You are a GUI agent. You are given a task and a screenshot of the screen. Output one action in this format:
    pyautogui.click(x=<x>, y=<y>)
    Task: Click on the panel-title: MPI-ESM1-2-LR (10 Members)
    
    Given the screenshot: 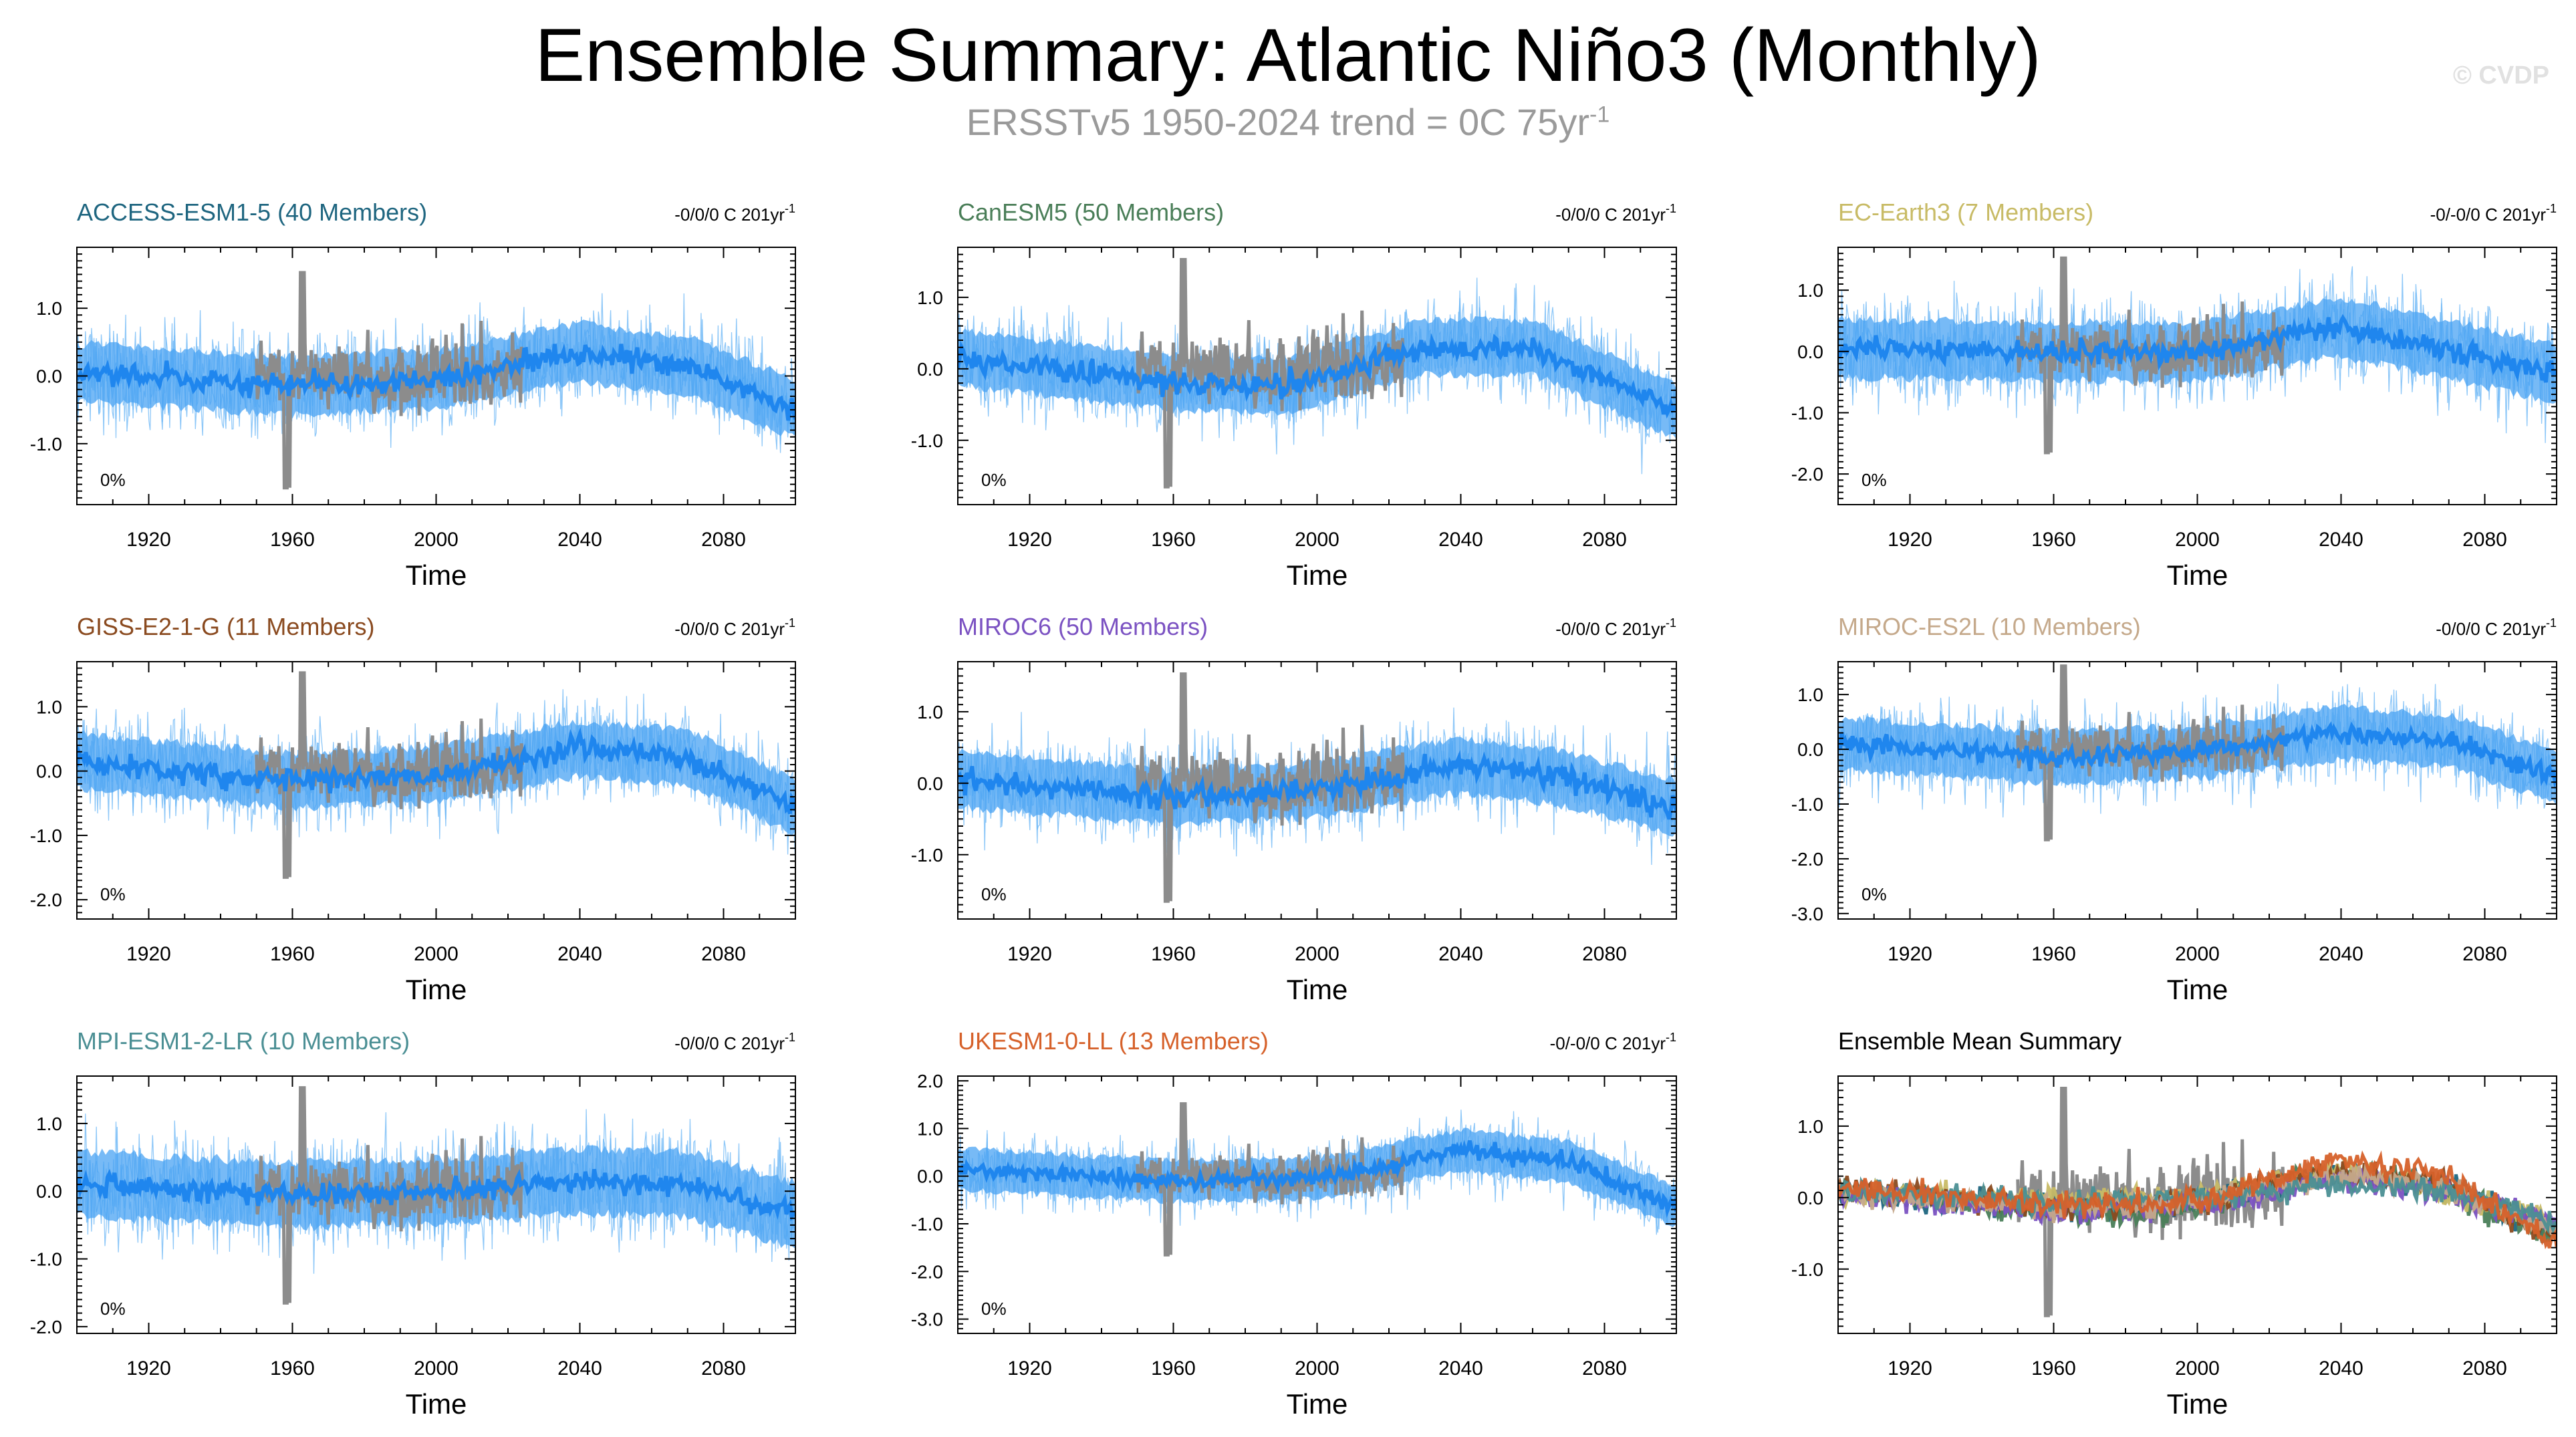 What is the action you would take?
    pyautogui.click(x=243, y=1041)
    